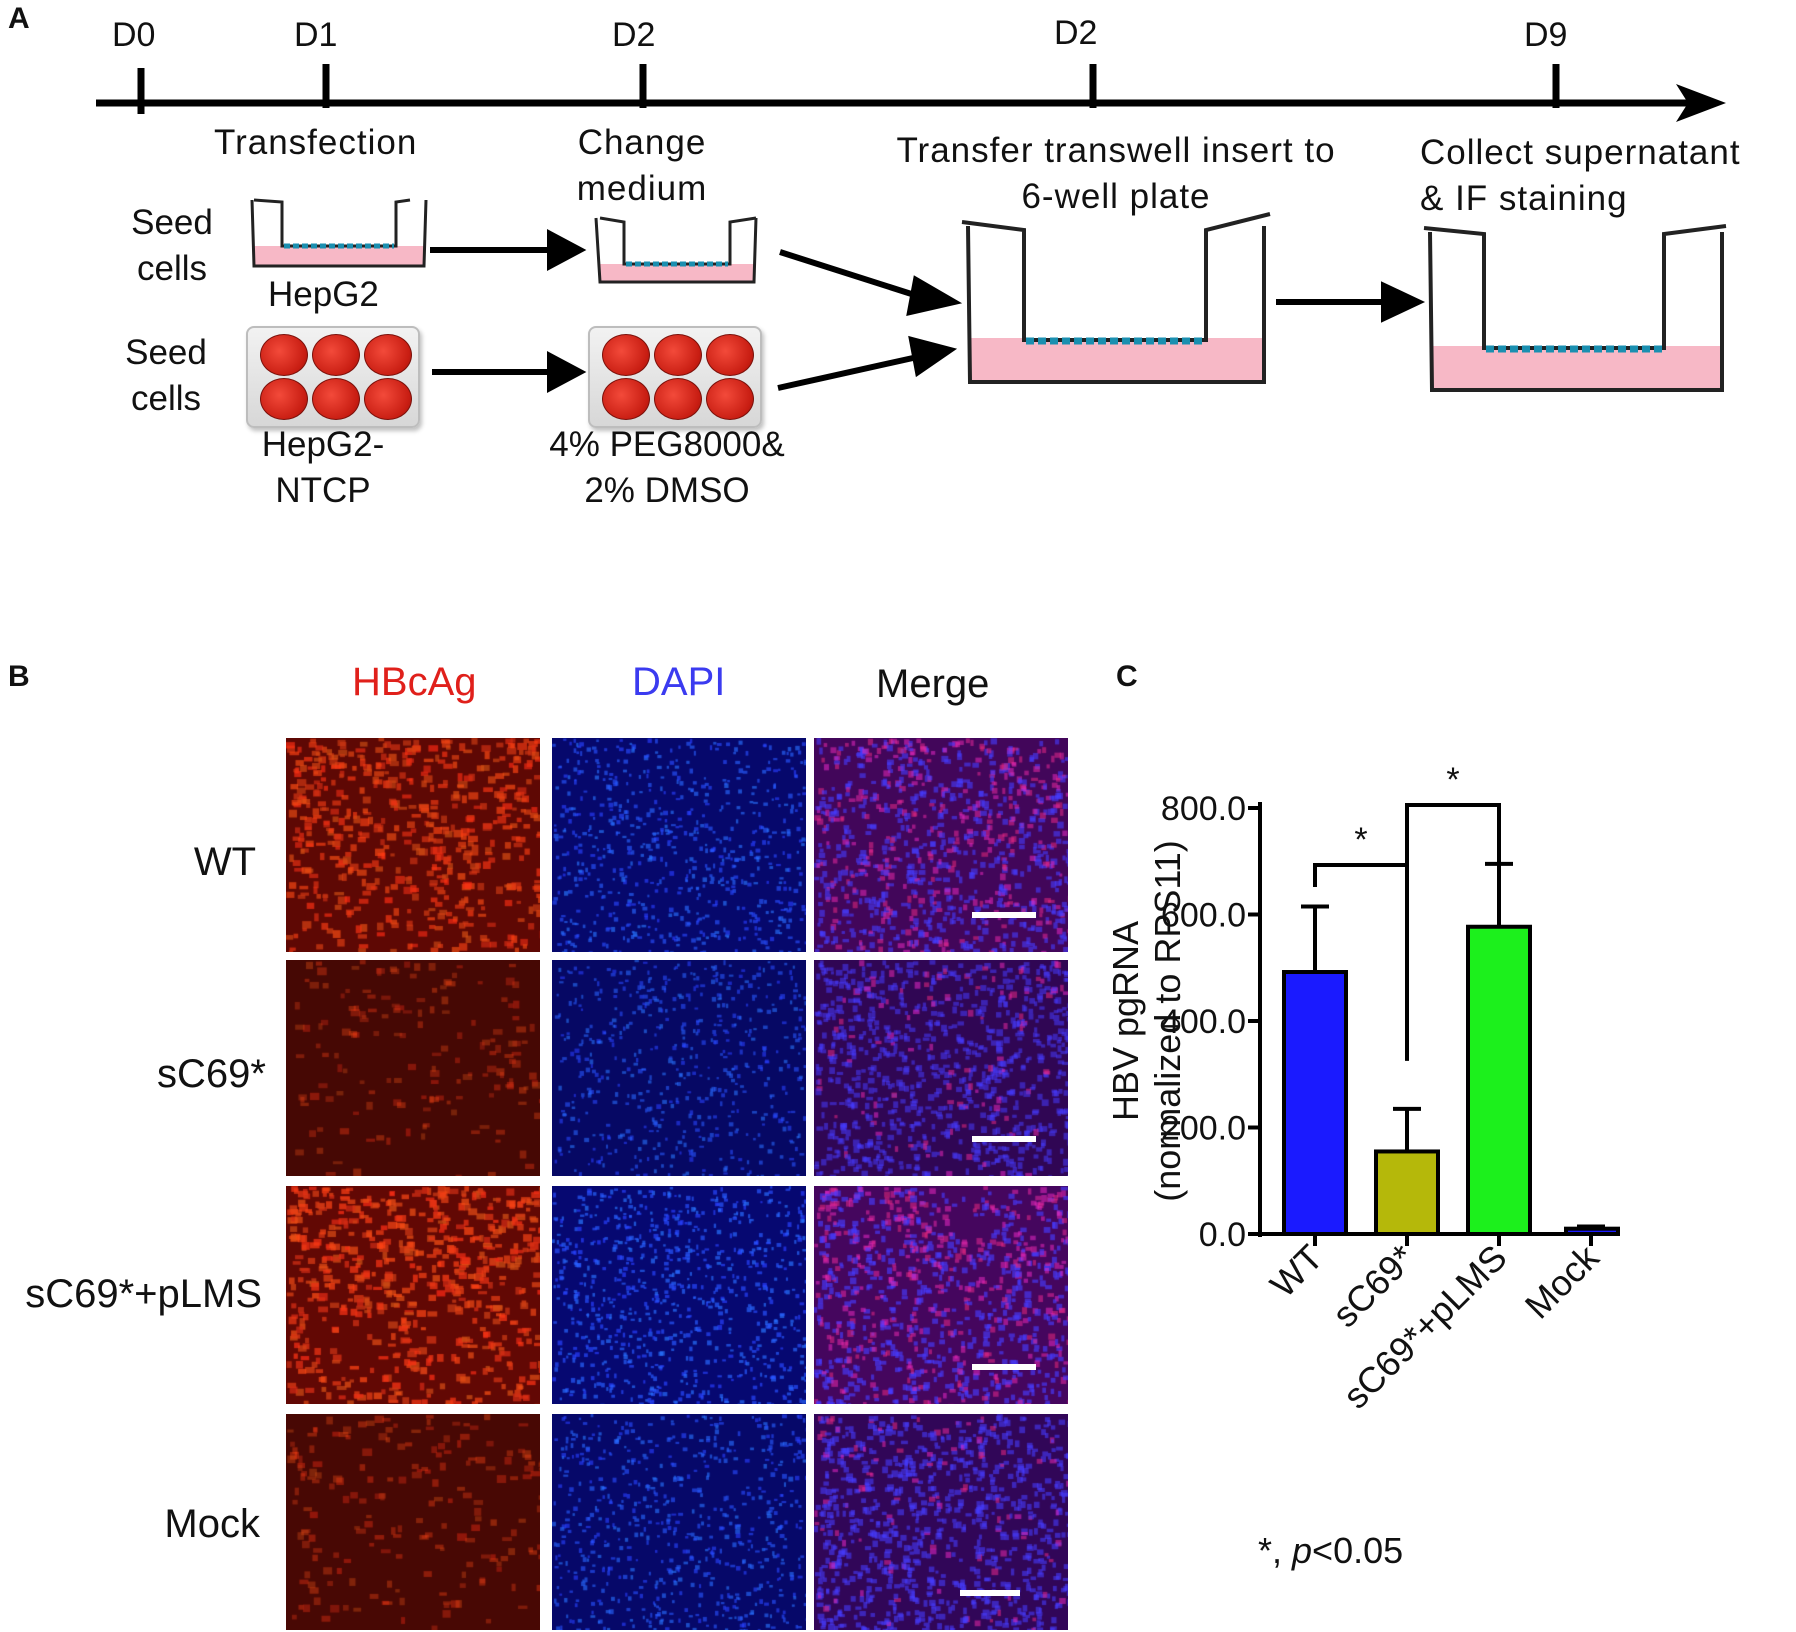 The image size is (1796, 1632). What do you see at coordinates (1127, 676) in the screenshot?
I see `panel-c-letter: C` at bounding box center [1127, 676].